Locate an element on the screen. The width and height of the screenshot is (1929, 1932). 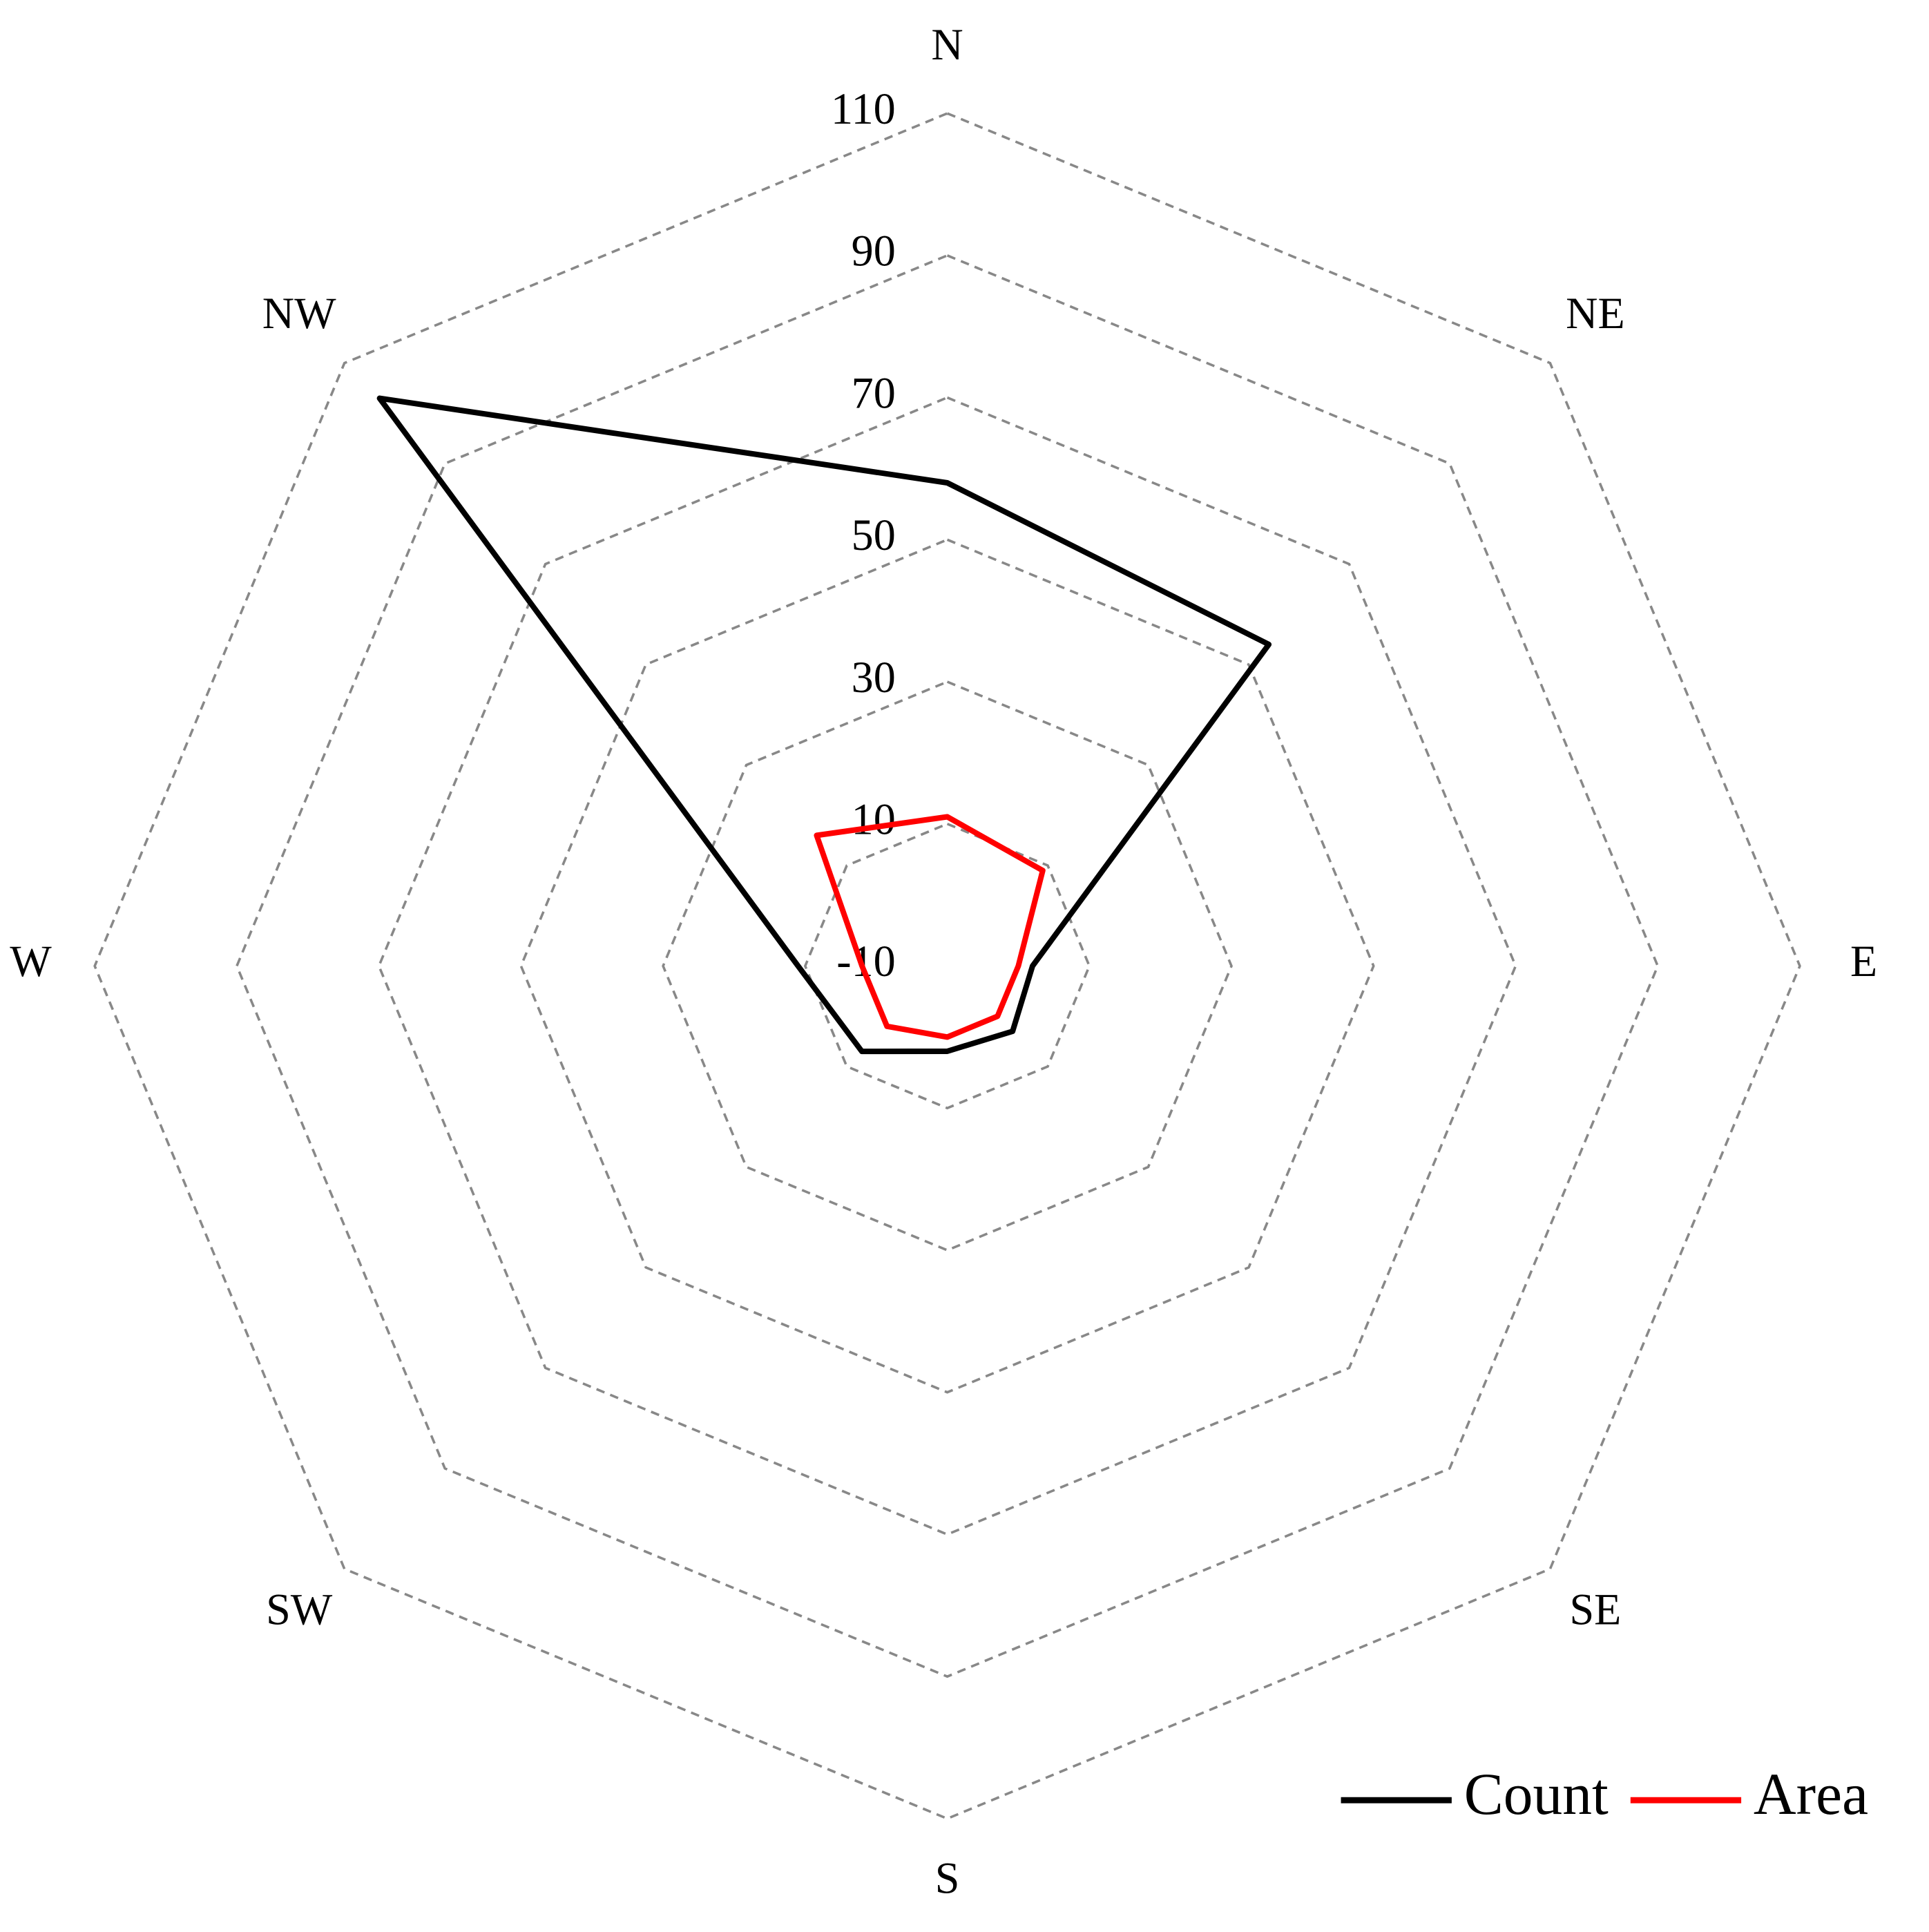
category-label: NE is located at coordinates (1595, 313).